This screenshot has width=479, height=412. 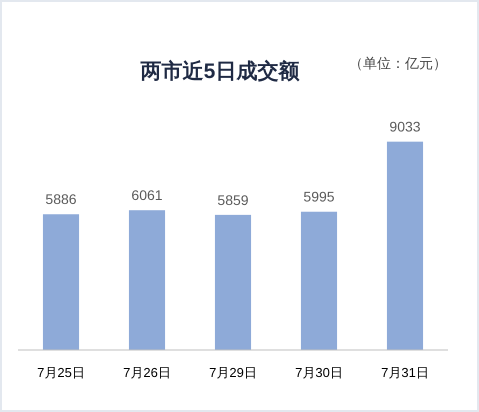 I want to click on x-tick-label: 7月26日, so click(x=147, y=372).